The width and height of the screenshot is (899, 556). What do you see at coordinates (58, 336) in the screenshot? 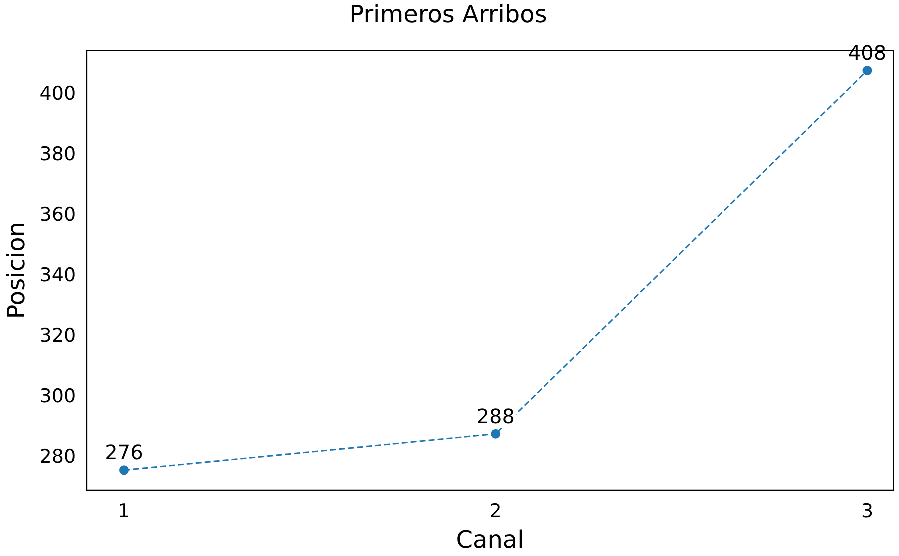
I see `y-tick-label: 320` at bounding box center [58, 336].